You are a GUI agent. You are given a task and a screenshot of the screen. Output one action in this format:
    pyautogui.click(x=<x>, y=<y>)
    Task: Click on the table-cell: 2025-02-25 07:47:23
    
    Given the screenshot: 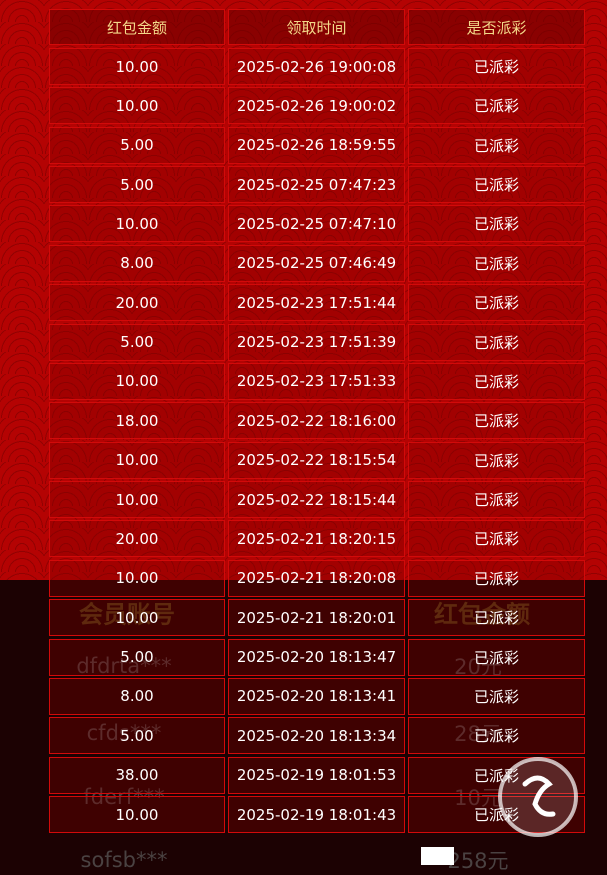 What is the action you would take?
    pyautogui.click(x=316, y=185)
    